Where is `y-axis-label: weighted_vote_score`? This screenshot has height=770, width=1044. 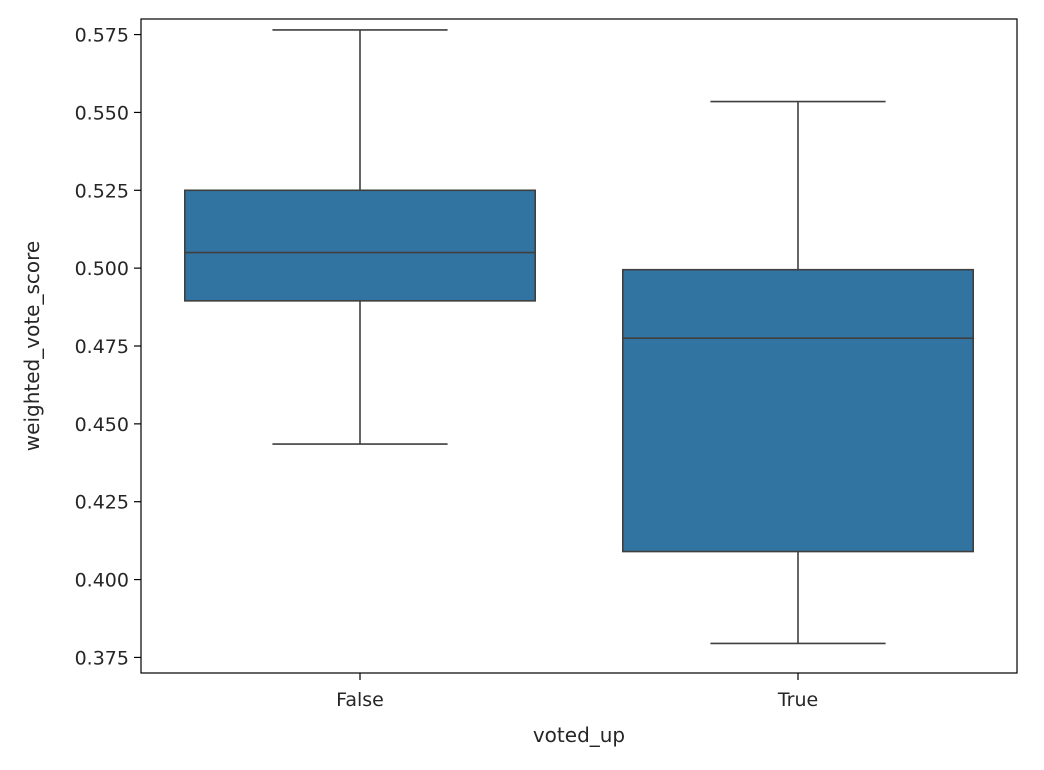 y-axis-label: weighted_vote_score is located at coordinates (32, 346).